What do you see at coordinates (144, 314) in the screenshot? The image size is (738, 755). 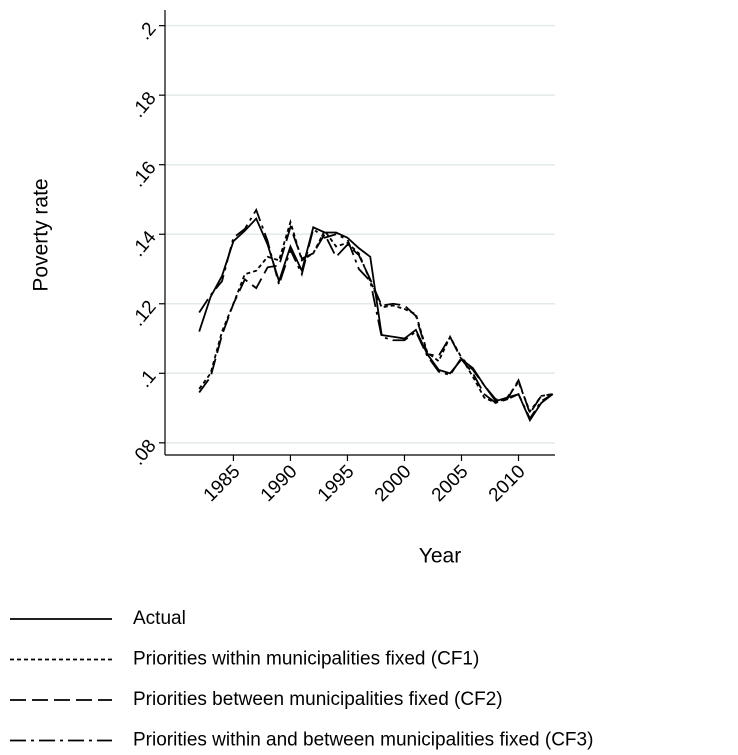 I see `y-tick-label: .12` at bounding box center [144, 314].